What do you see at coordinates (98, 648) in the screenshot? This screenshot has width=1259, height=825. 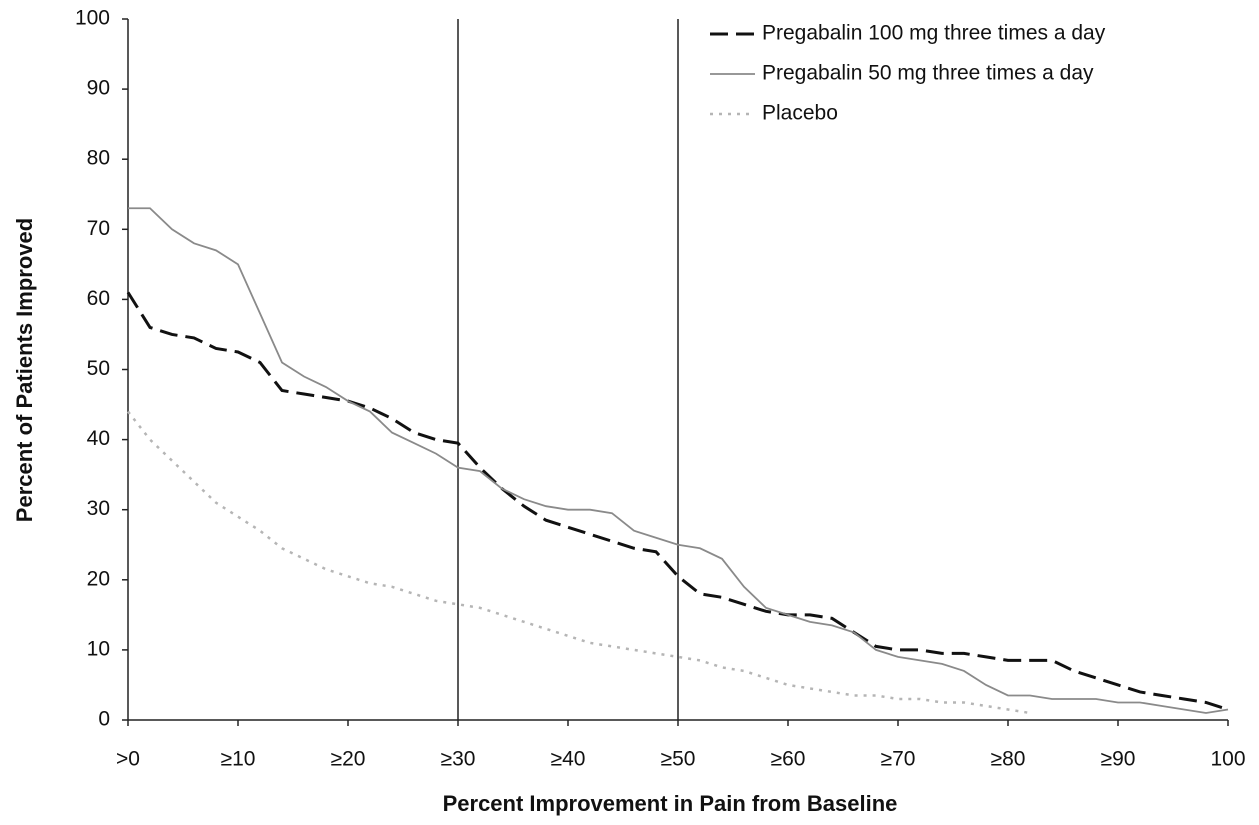 I see `y-tick-label: 10` at bounding box center [98, 648].